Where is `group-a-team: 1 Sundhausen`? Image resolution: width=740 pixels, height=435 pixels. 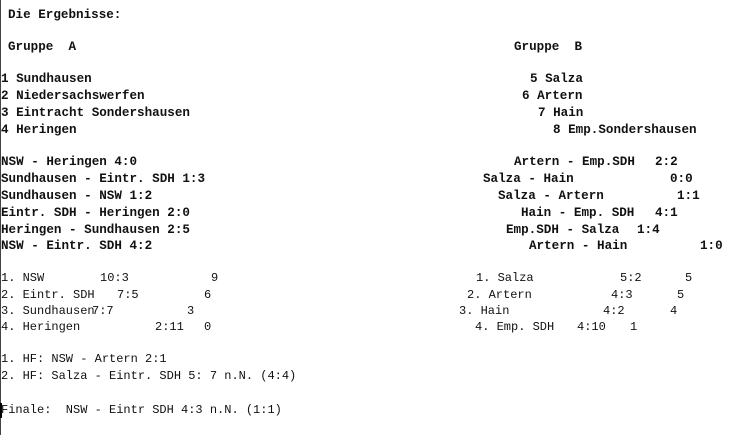
group-a-team: 1 Sundhausen is located at coordinates (46, 79).